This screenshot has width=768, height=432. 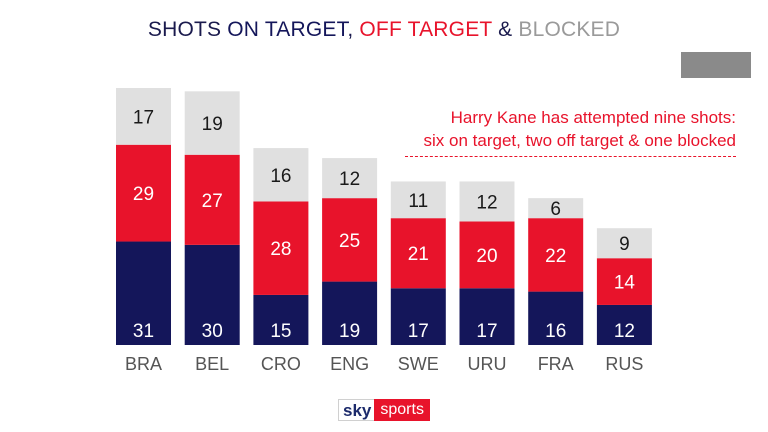 I want to click on bar-off_target-cro, so click(x=281, y=248).